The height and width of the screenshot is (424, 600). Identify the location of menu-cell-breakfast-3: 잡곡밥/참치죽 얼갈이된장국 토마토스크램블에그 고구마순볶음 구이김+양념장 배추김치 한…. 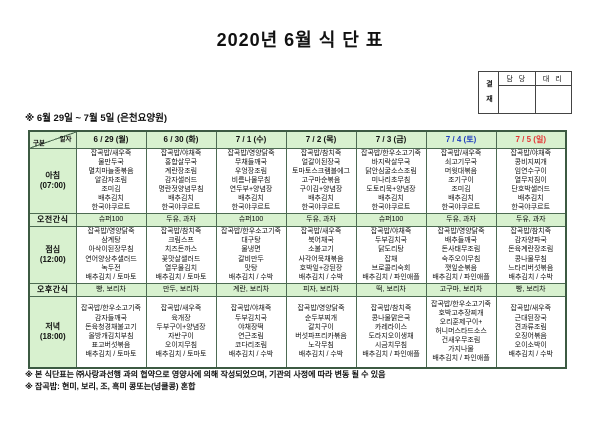
(321, 180).